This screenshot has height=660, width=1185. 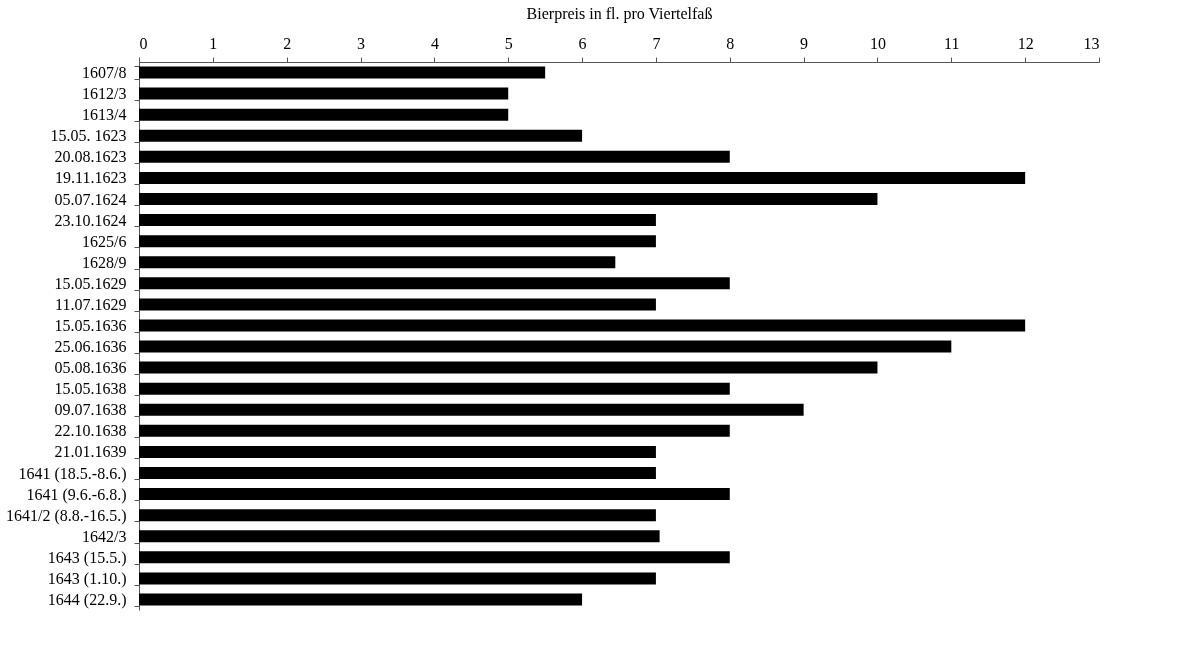 I want to click on x-tick-label: 13, so click(x=1091, y=43).